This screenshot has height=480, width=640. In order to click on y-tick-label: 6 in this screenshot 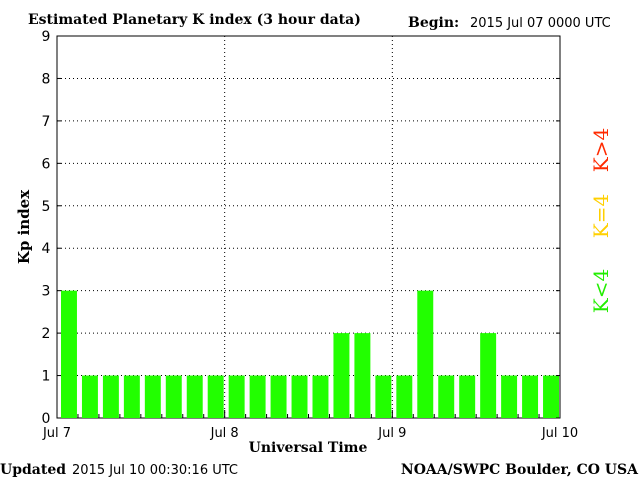, I will do `click(46, 164)`.